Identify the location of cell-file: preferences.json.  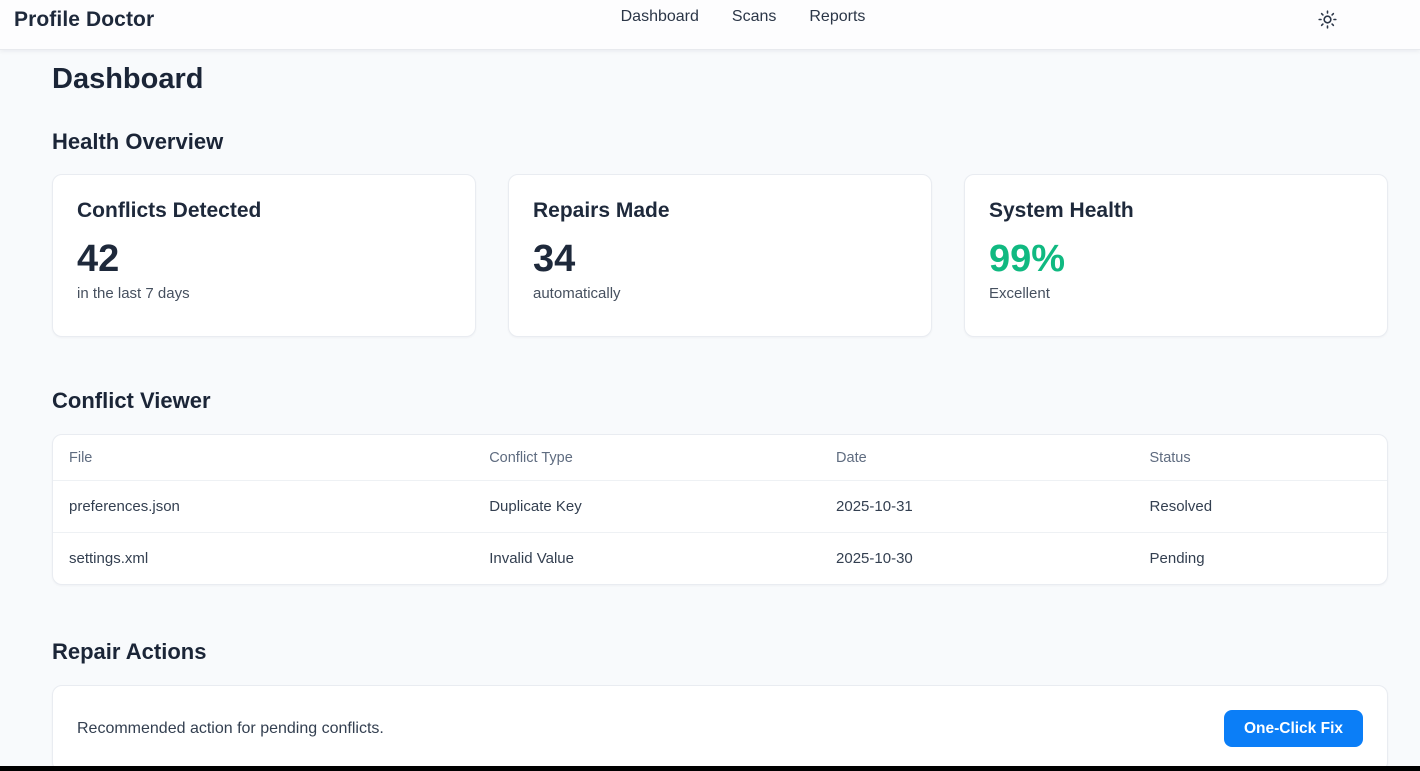
(263, 506).